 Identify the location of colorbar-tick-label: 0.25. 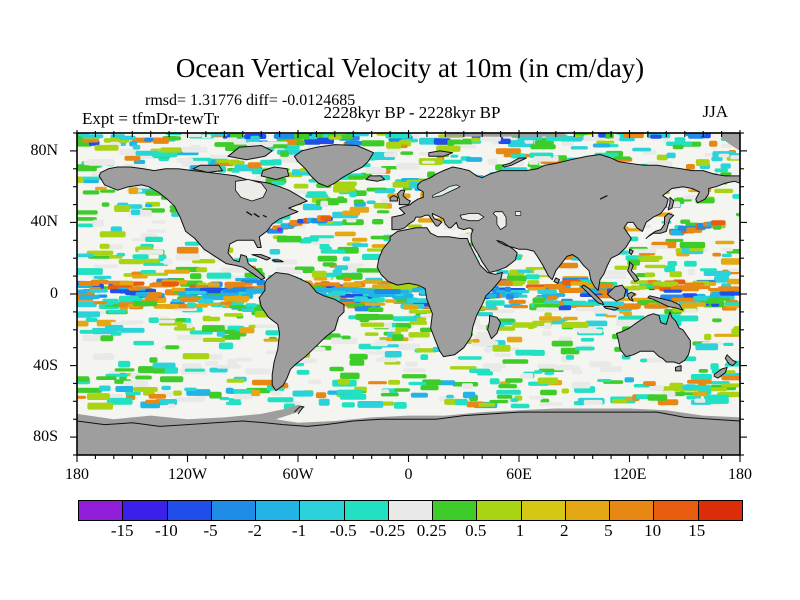
(431, 530).